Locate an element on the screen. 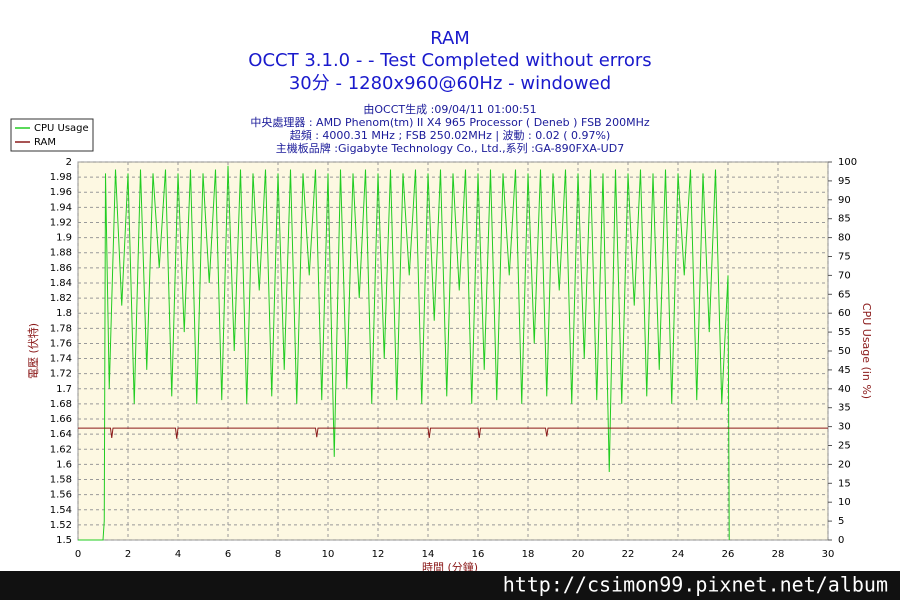 Image resolution: width=900 pixels, height=600 pixels. y-tick-label: 1.64 is located at coordinates (61, 434).